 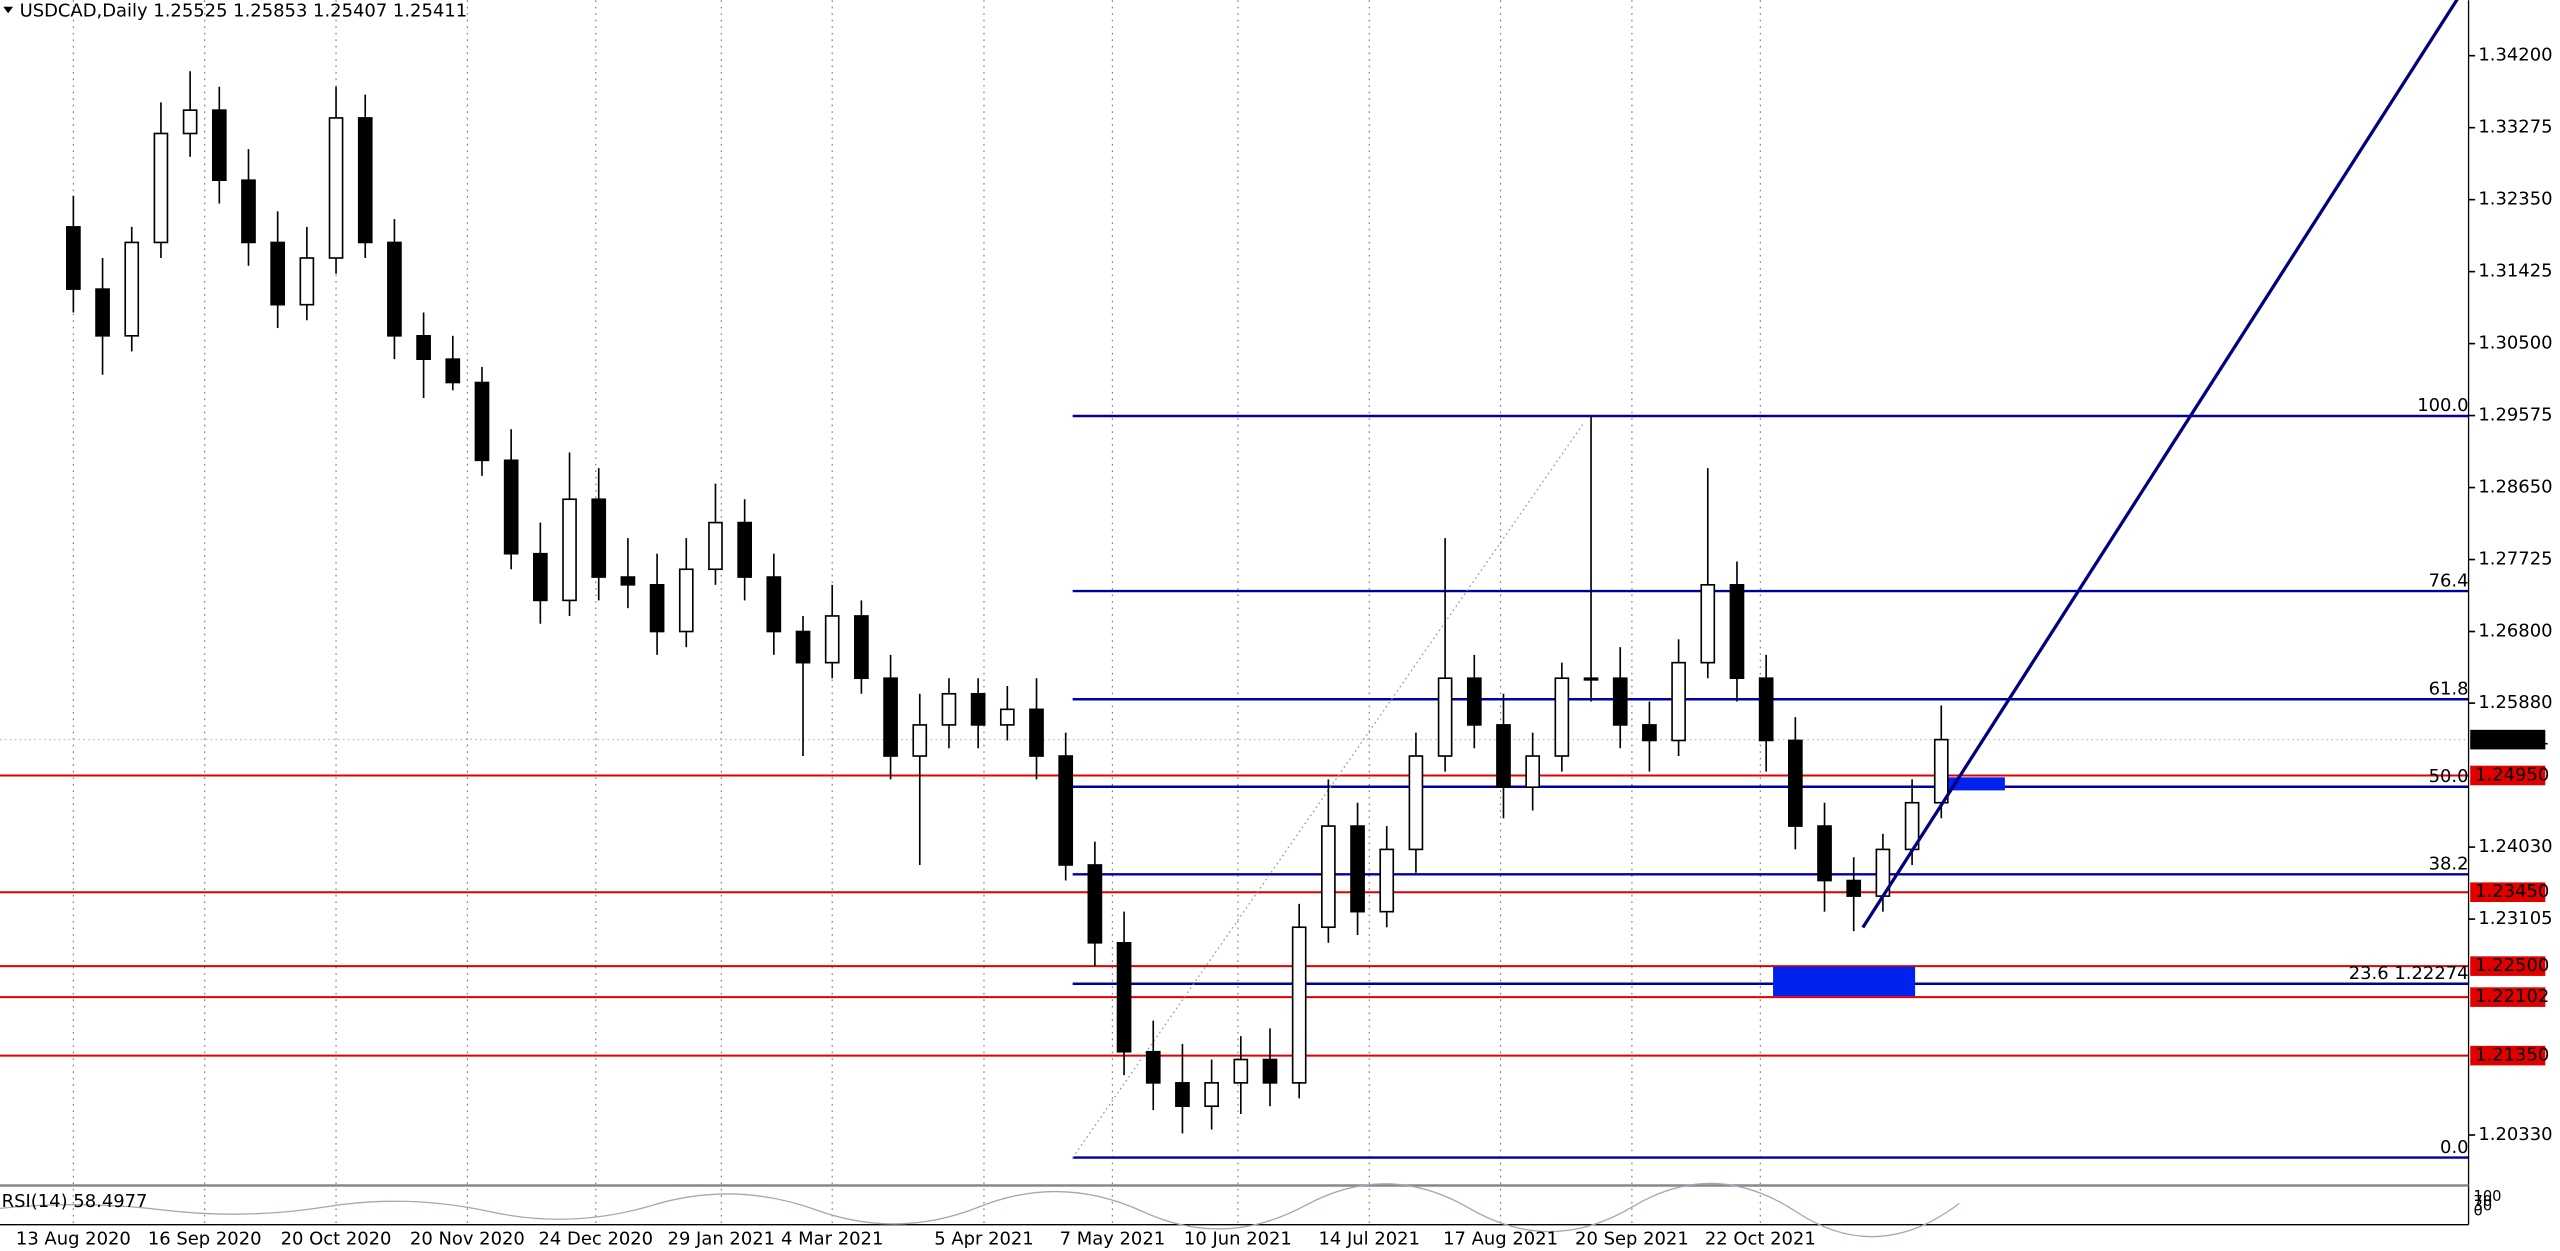 I want to click on x-tick-label: 20 Oct 2020, so click(x=336, y=1238).